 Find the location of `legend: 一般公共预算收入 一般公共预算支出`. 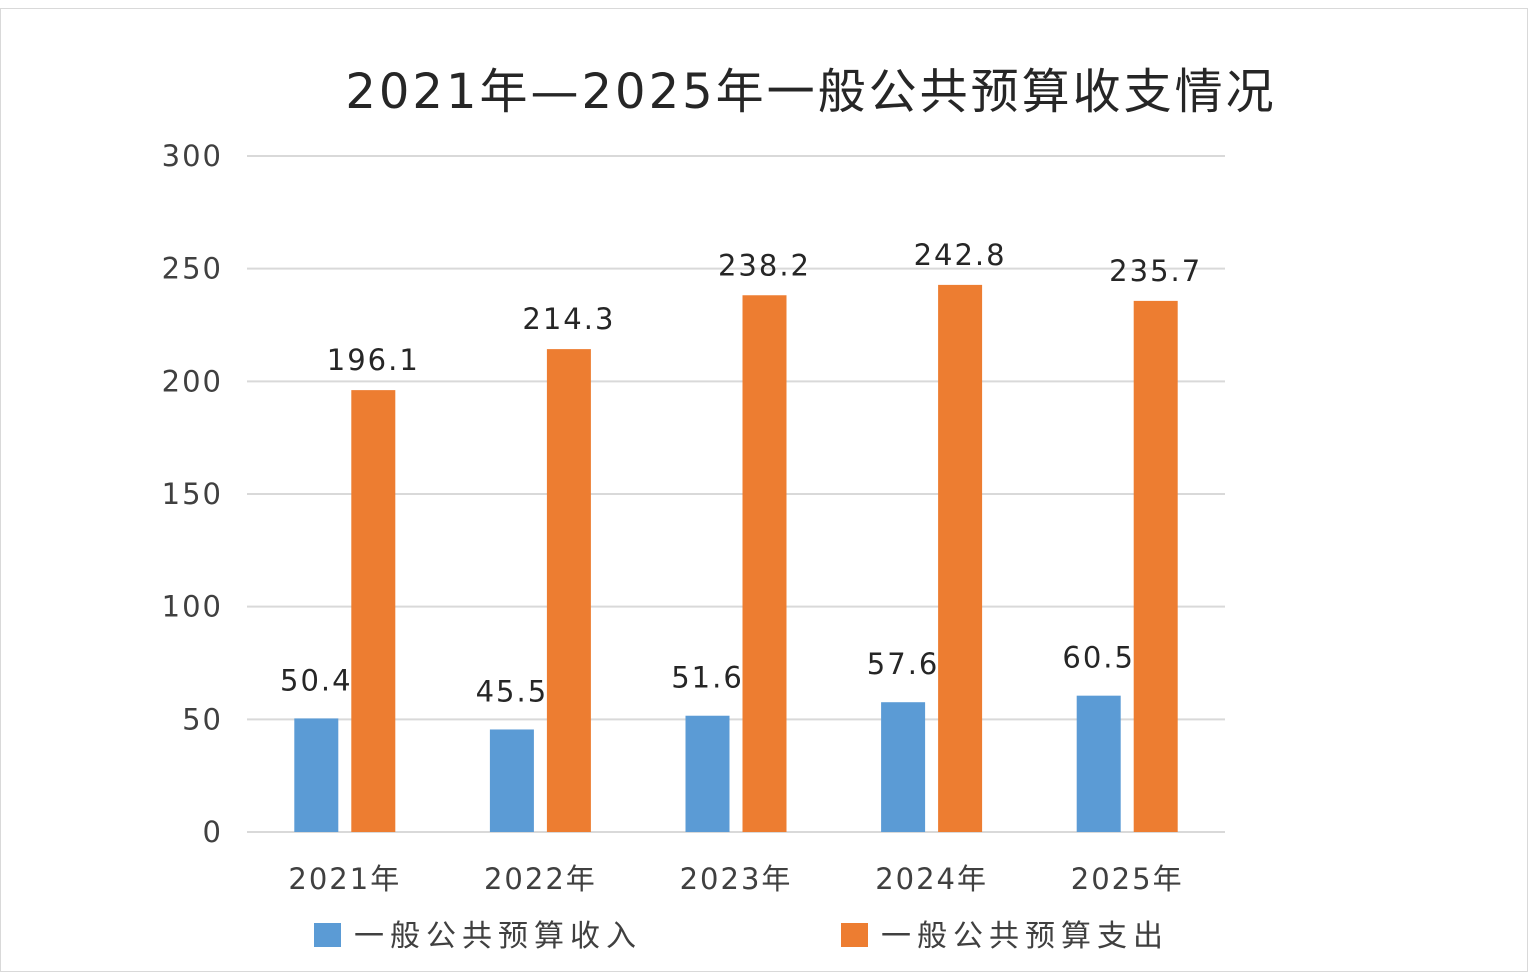

legend: 一般公共预算收入 一般公共预算支出 is located at coordinates (741, 936).